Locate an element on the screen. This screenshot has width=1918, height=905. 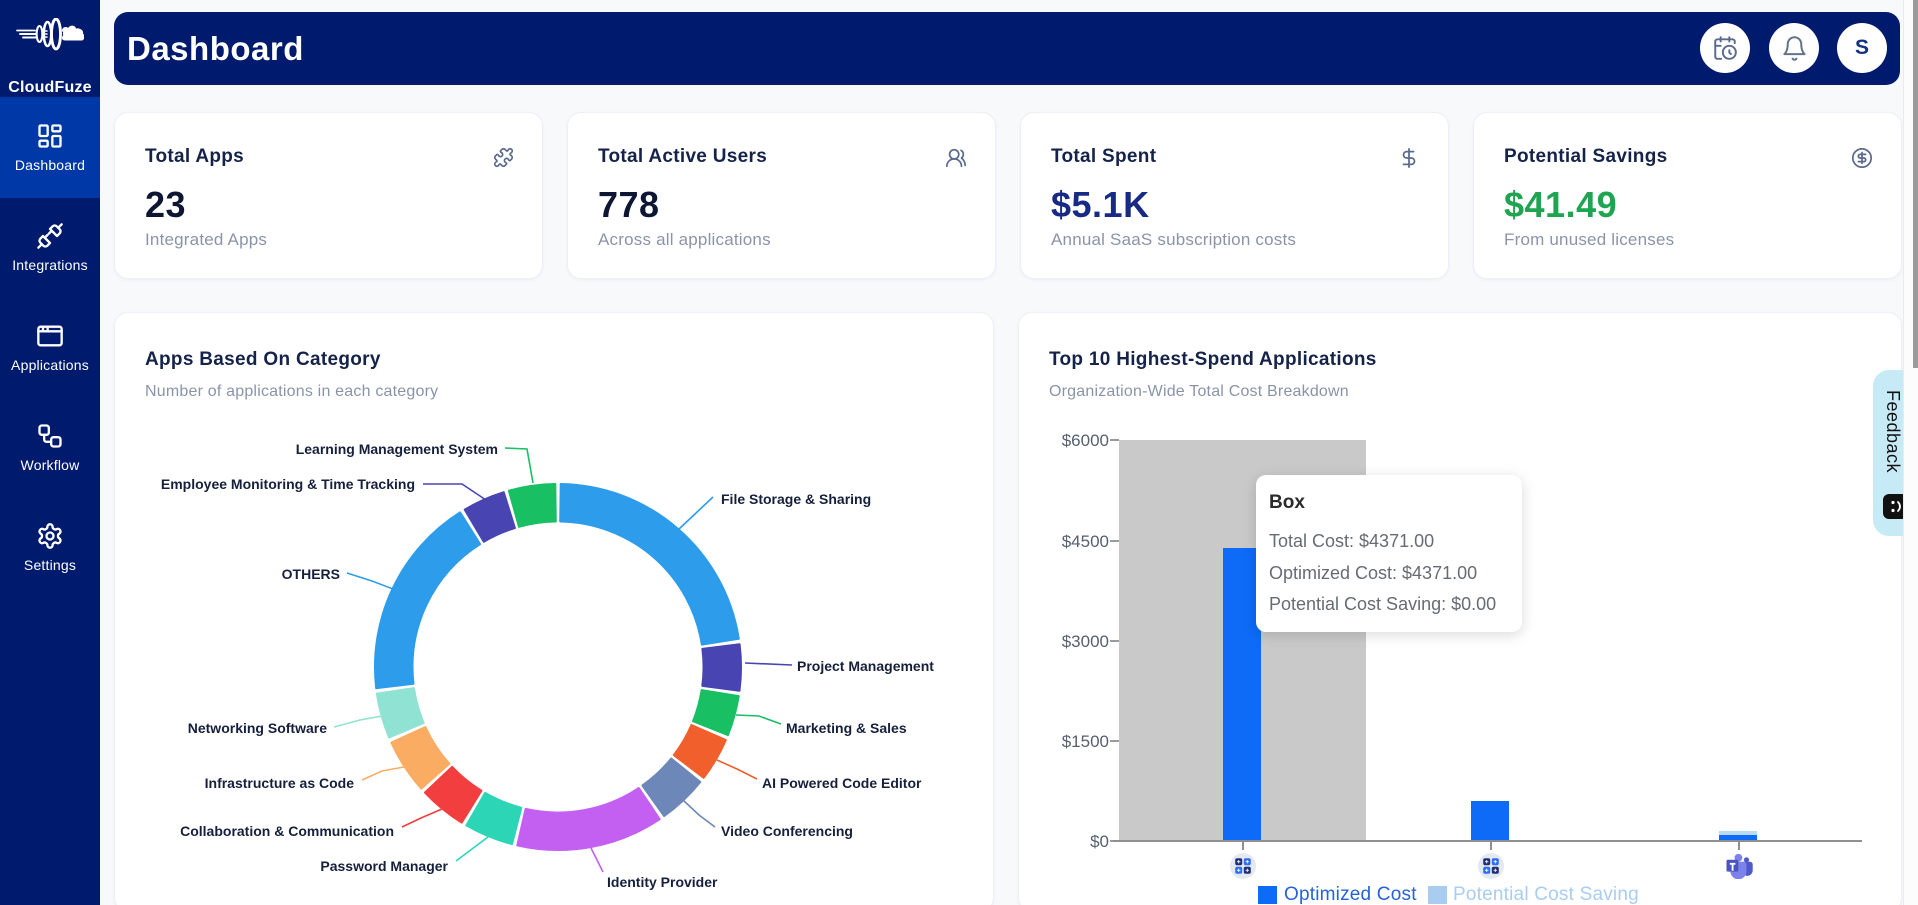
svg-text: Password Manager is located at coordinates (384, 866).